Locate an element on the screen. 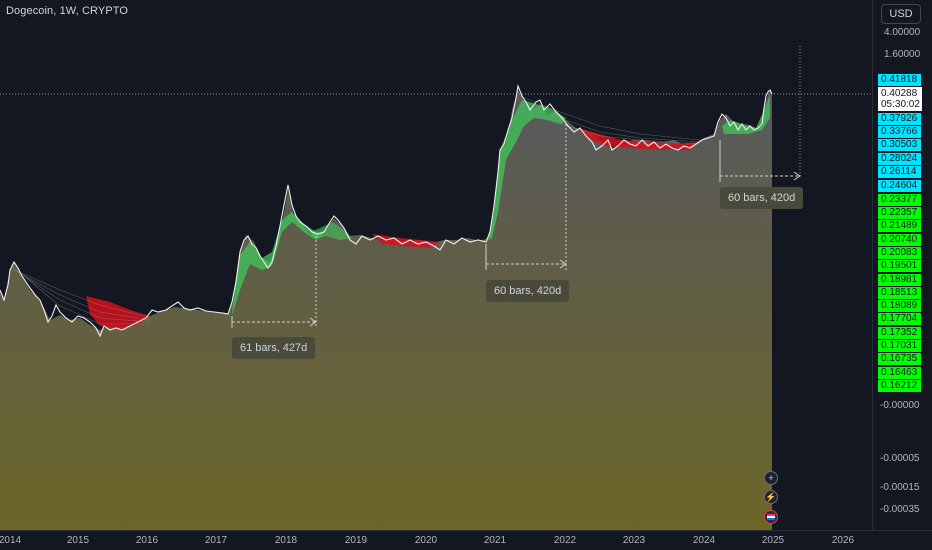  price-tag-green: 0.16735 is located at coordinates (899, 359).